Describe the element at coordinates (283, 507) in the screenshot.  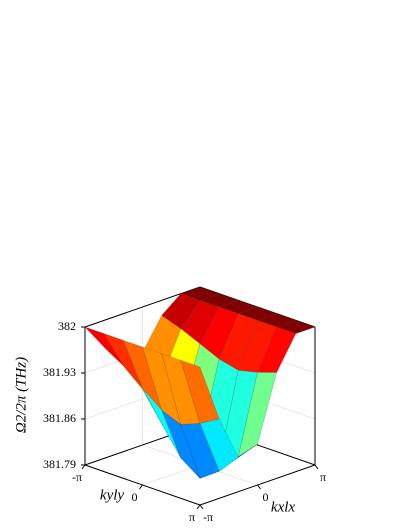
I see `x-axis-label: kxlx` at that location.